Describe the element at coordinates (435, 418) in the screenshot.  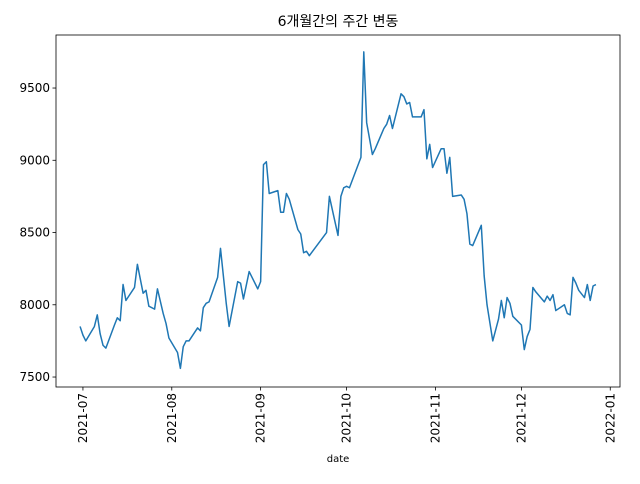
I see `x-tick-label: 2021-11` at that location.